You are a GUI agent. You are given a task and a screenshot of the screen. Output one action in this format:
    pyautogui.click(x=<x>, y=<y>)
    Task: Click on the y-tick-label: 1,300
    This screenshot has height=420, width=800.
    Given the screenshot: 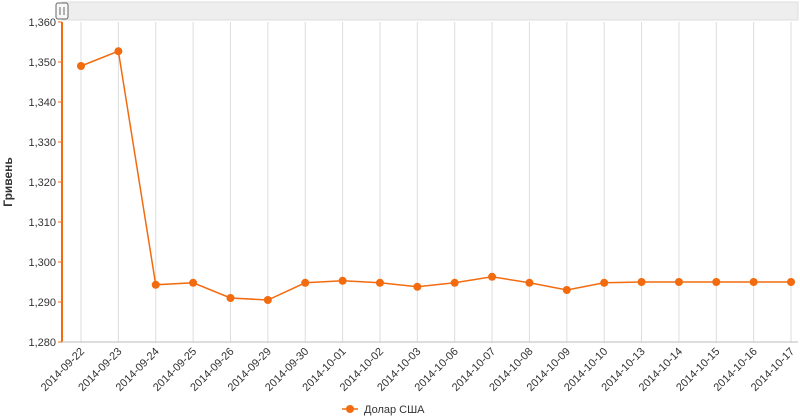 What is the action you would take?
    pyautogui.click(x=42, y=263)
    